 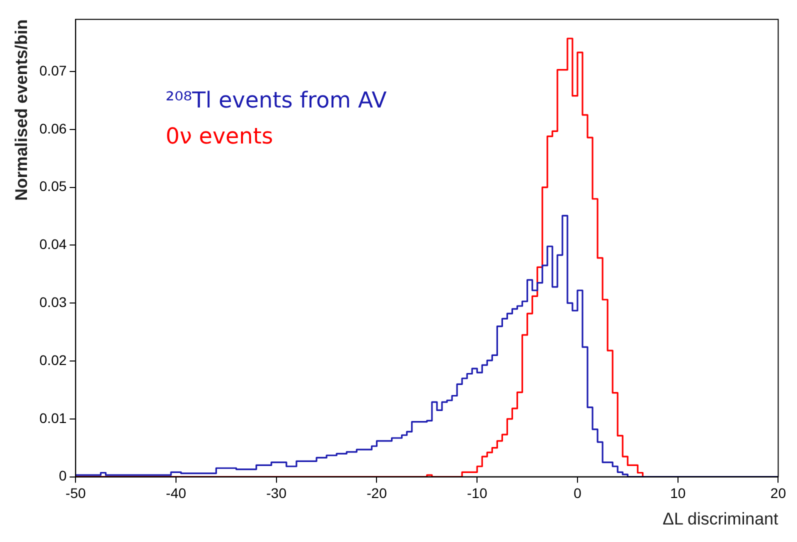 What do you see at coordinates (220, 137) in the screenshot?
I see `text: 0ν events` at bounding box center [220, 137].